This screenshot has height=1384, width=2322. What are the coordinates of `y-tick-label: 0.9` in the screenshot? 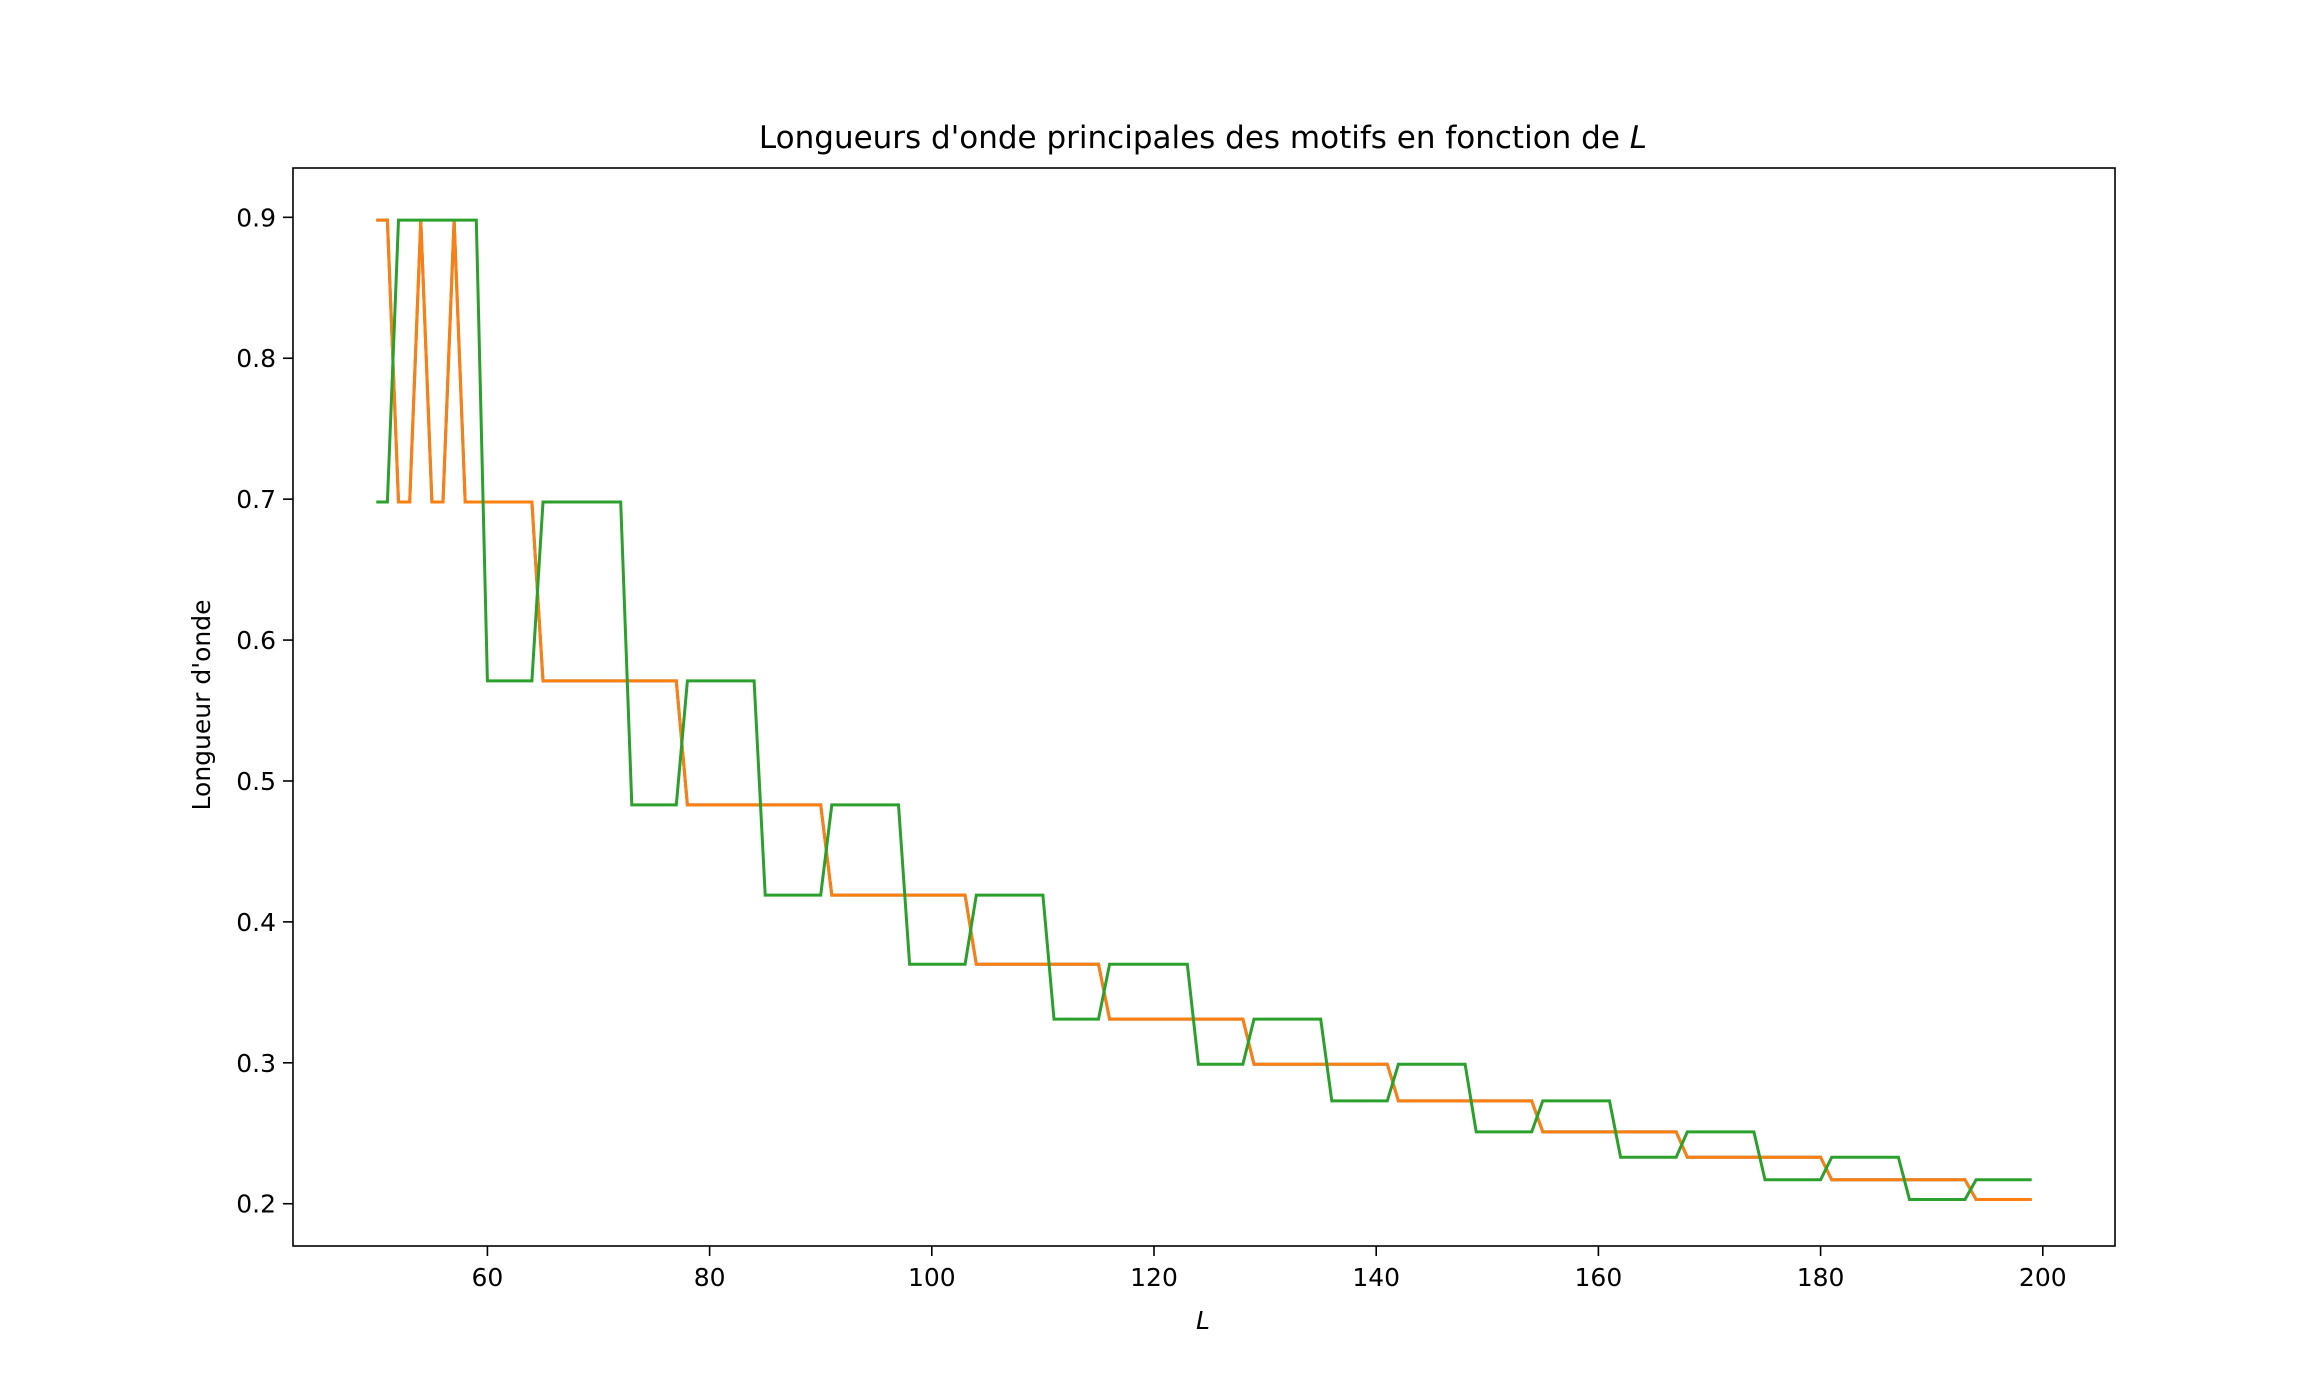 It's located at (256, 217).